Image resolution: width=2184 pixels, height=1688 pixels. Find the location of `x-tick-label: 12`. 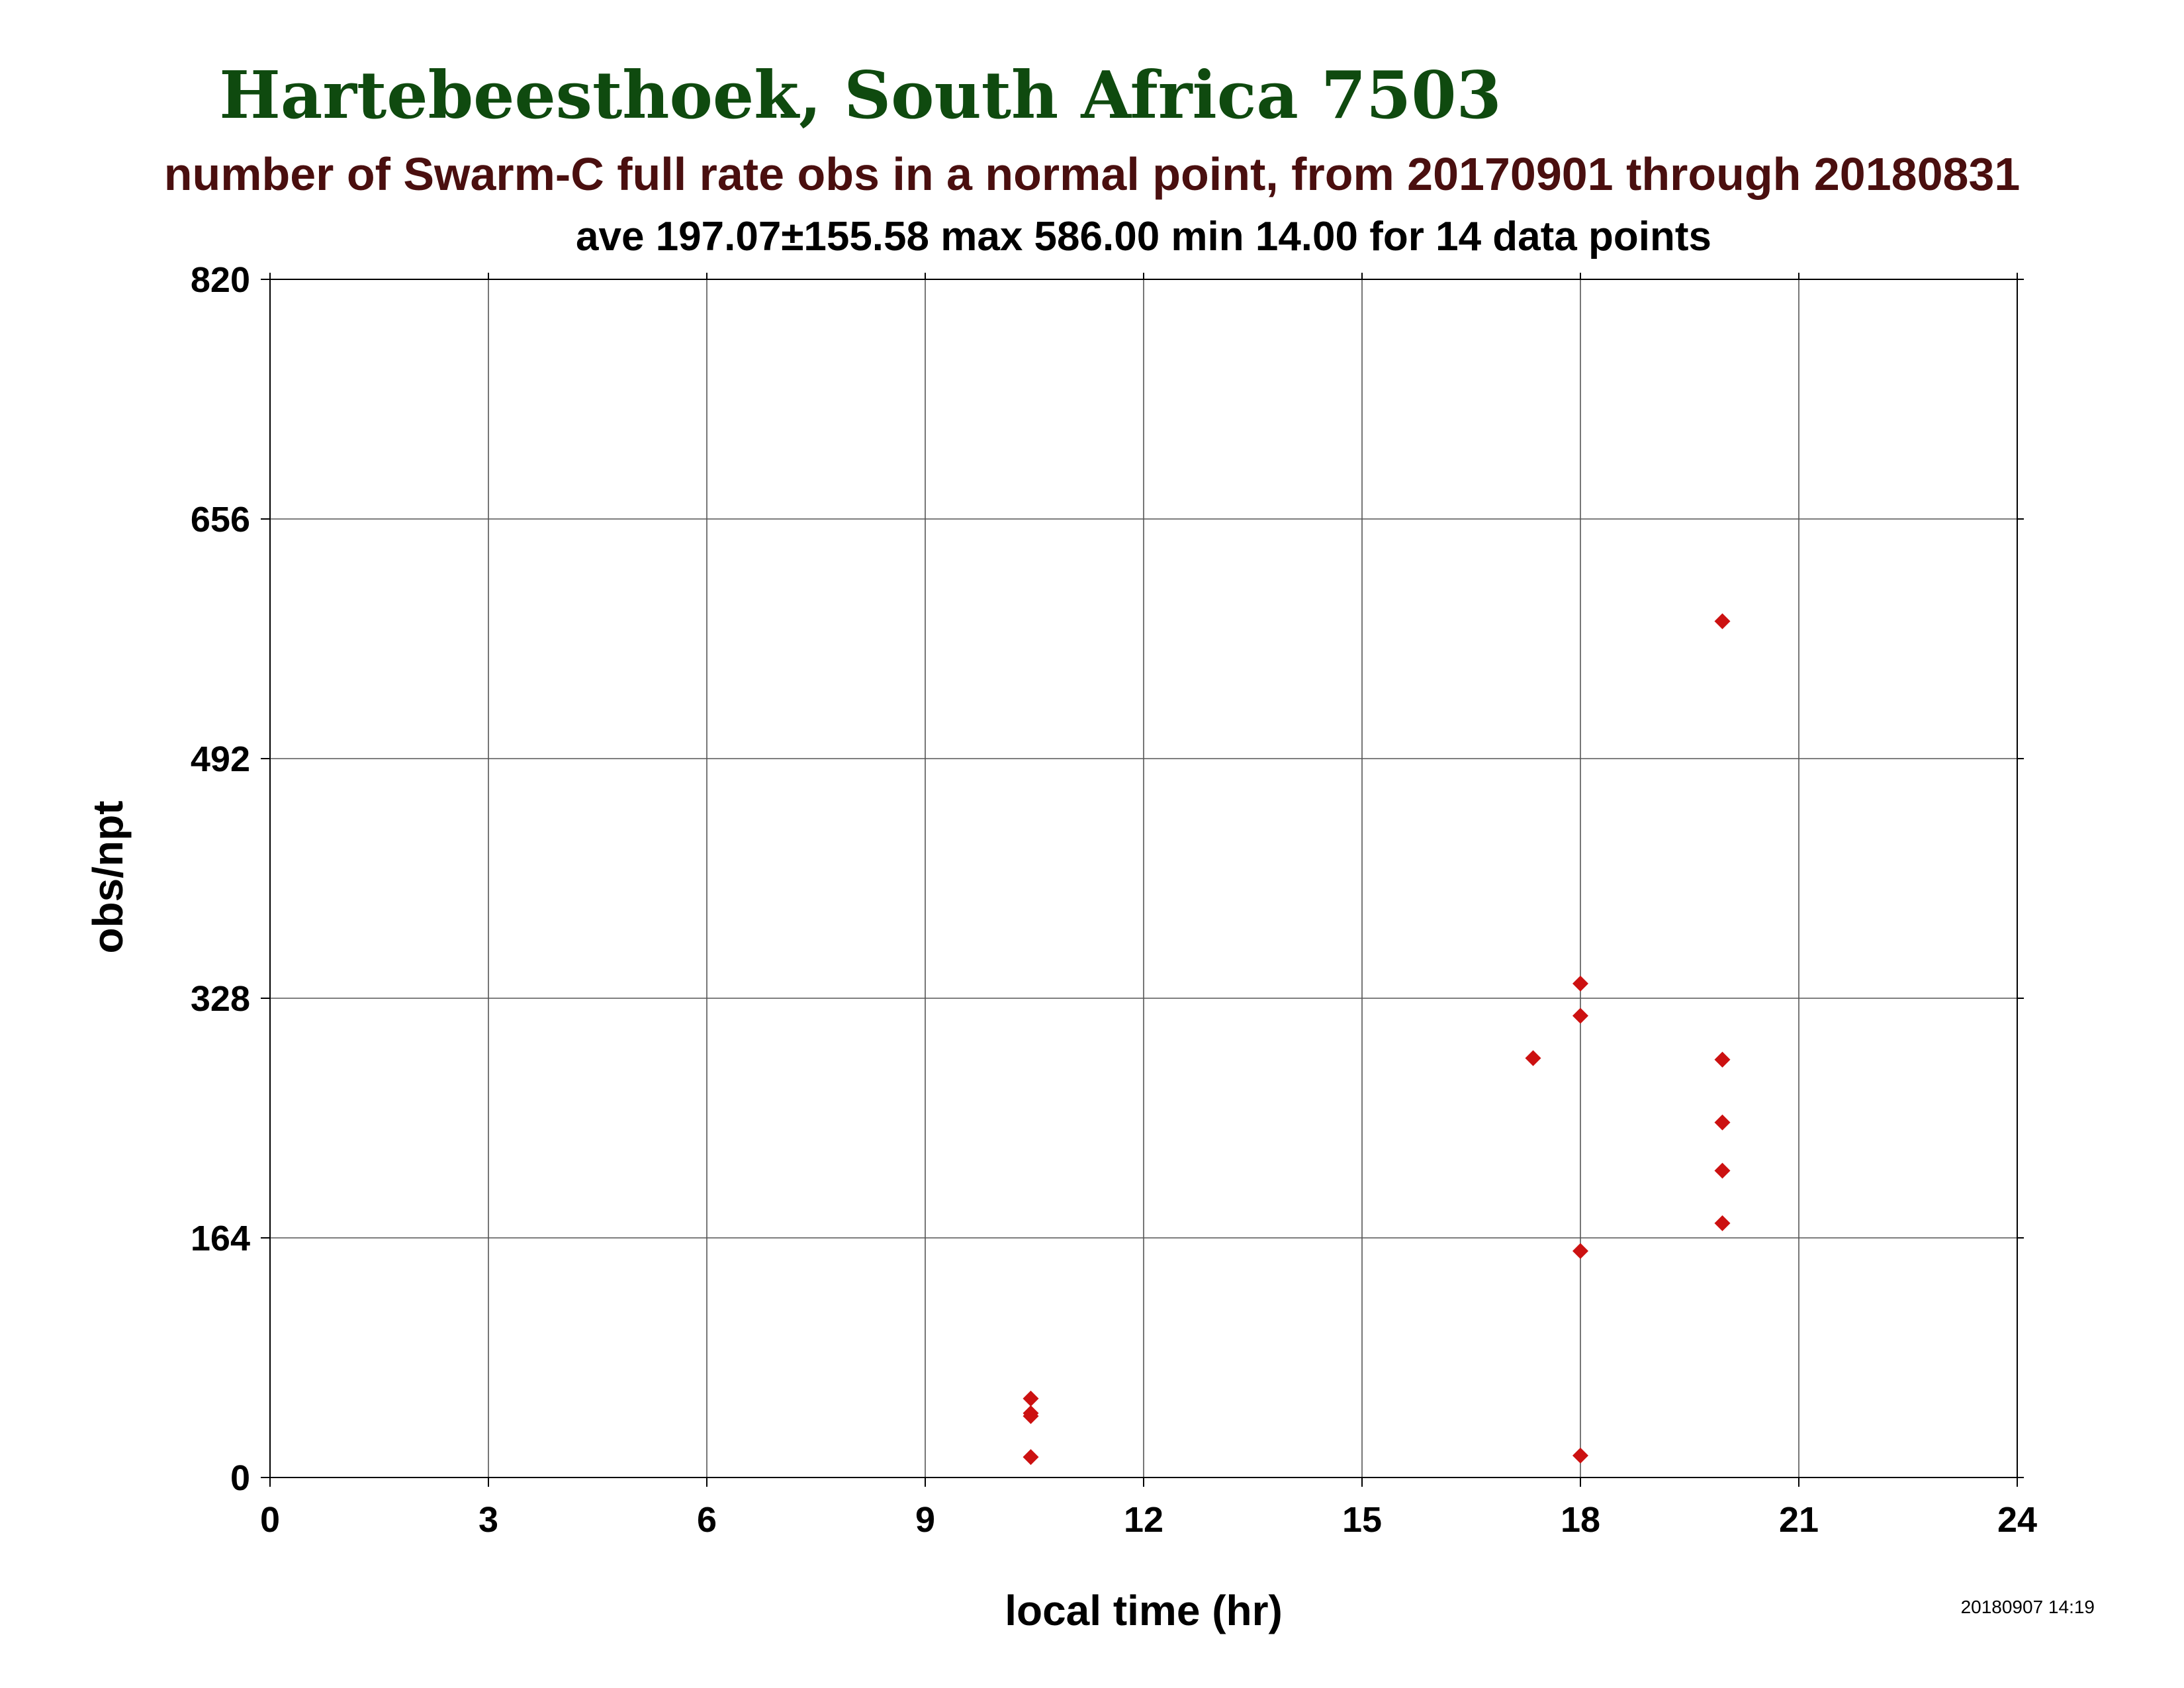

x-tick-label: 12 is located at coordinates (1143, 1520).